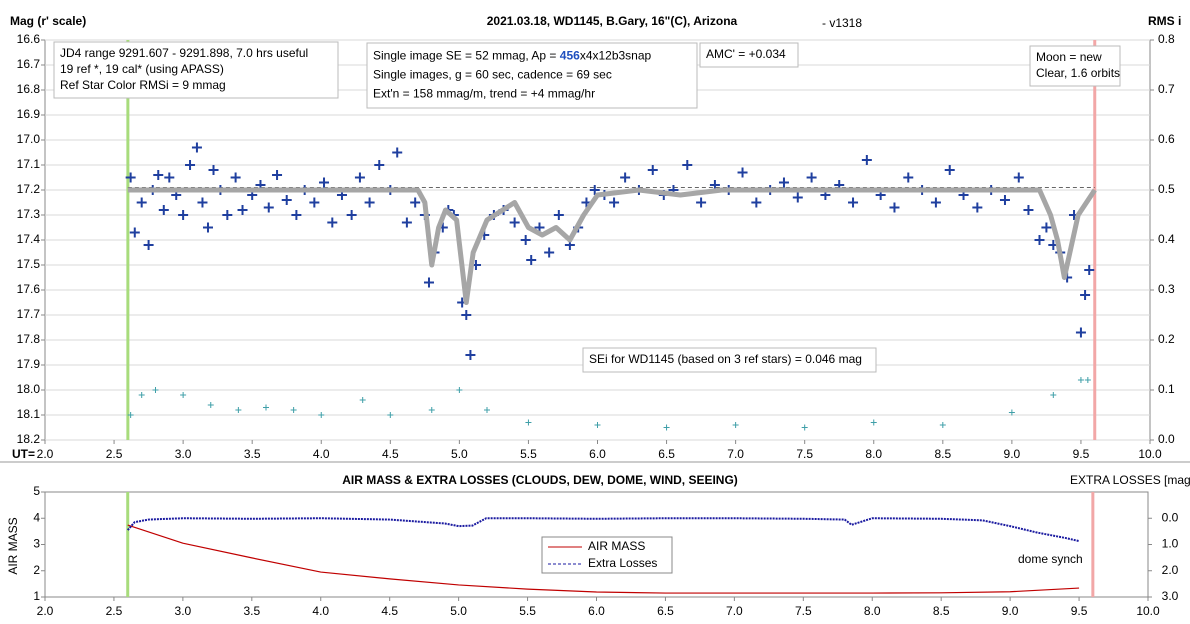 Image resolution: width=1190 pixels, height=624 pixels. What do you see at coordinates (1166, 439) in the screenshot?
I see `y2-tick-label: 0.0` at bounding box center [1166, 439].